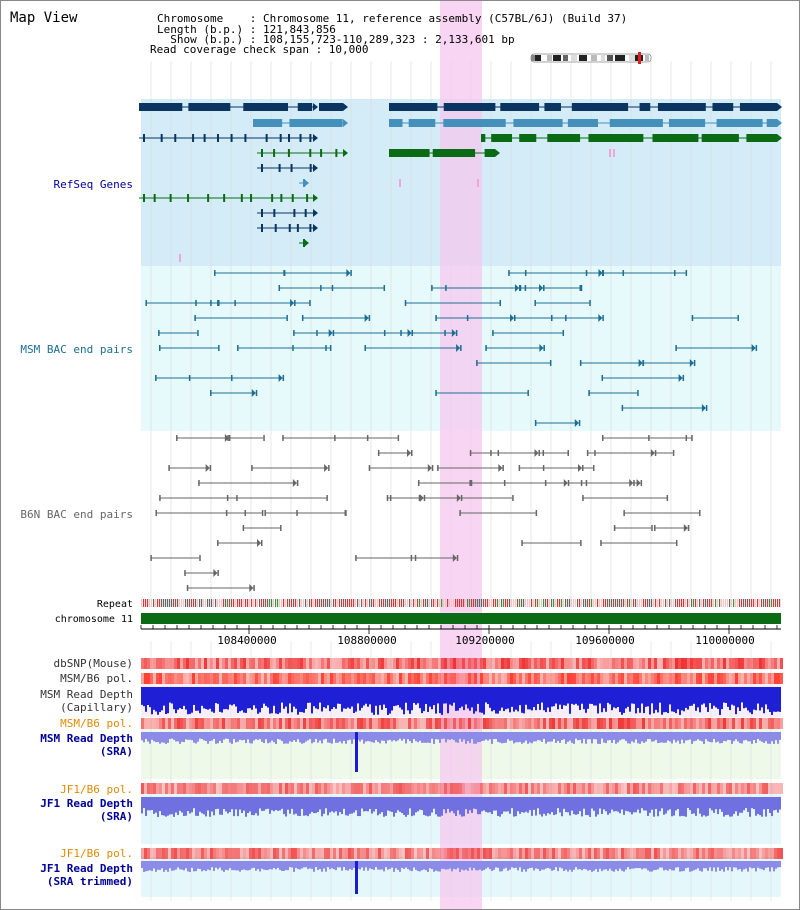 This screenshot has width=800, height=910. What do you see at coordinates (76, 349) in the screenshot?
I see `track-label-msm-bac: MSM BAC end pairs` at bounding box center [76, 349].